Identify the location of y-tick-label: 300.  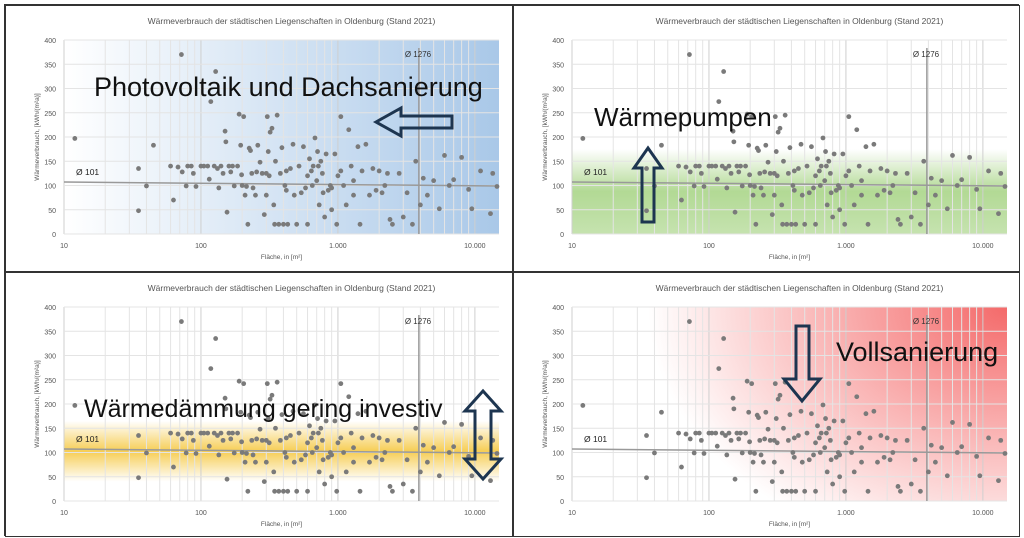
(50, 357).